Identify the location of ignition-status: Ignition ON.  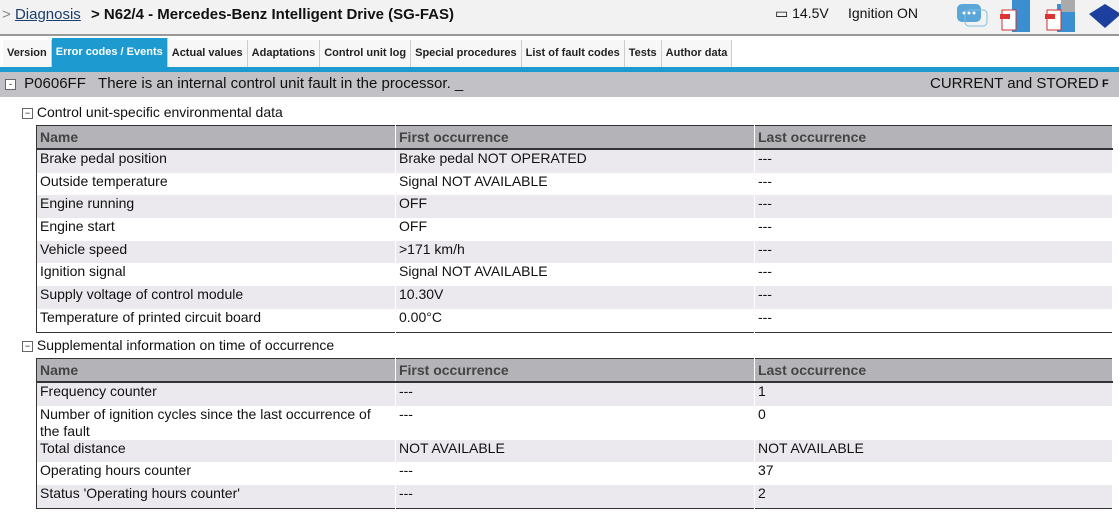
(883, 13).